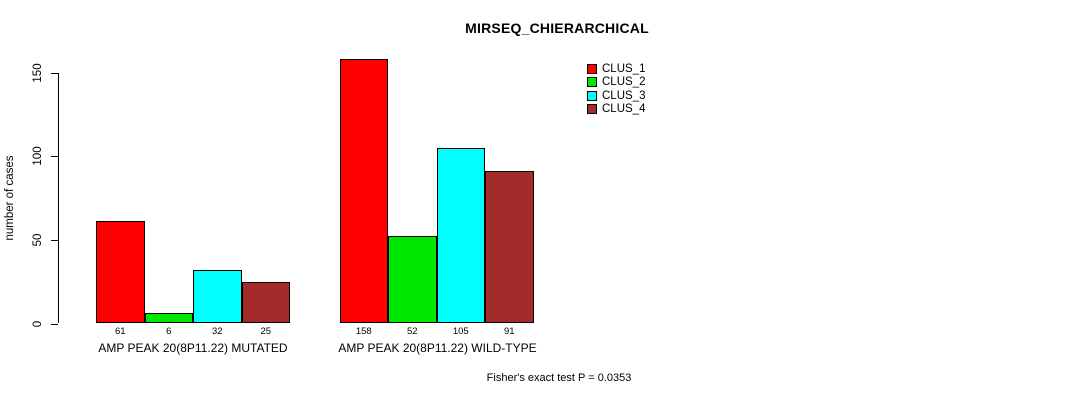 Image resolution: width=1090 pixels, height=400 pixels. Describe the element at coordinates (265, 302) in the screenshot. I see `bar-clus_4-group1` at that location.